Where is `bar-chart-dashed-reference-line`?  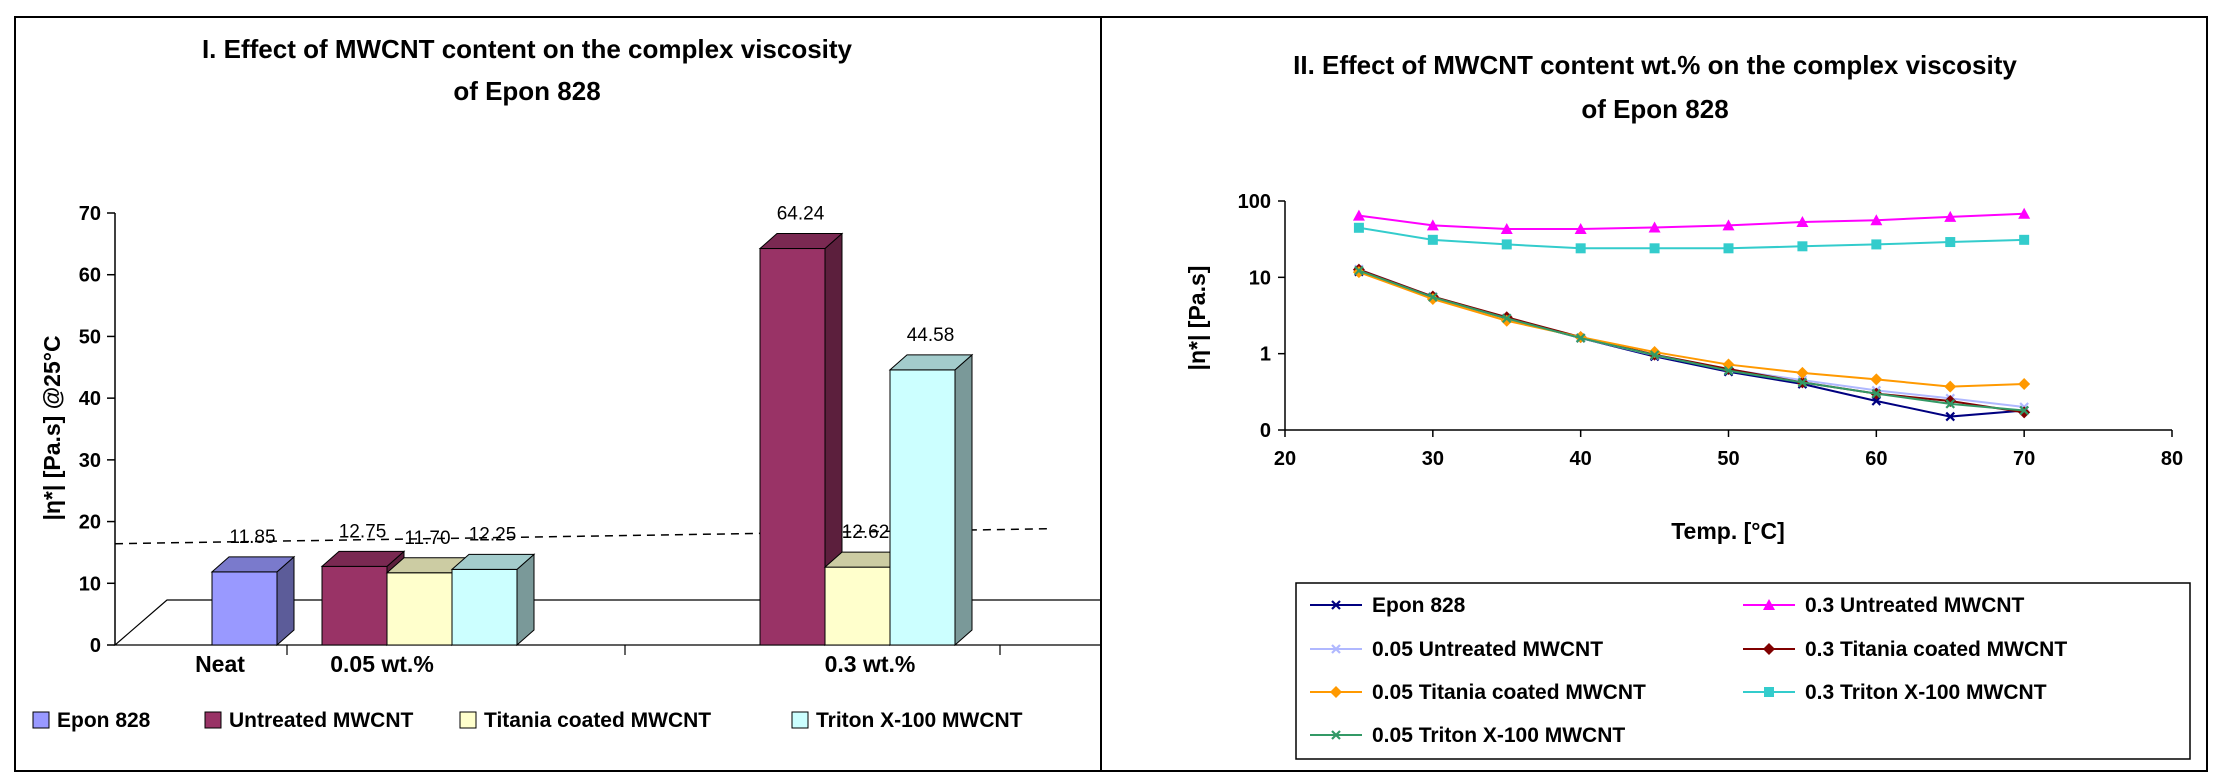 bar-chart-dashed-reference-line is located at coordinates (583, 536).